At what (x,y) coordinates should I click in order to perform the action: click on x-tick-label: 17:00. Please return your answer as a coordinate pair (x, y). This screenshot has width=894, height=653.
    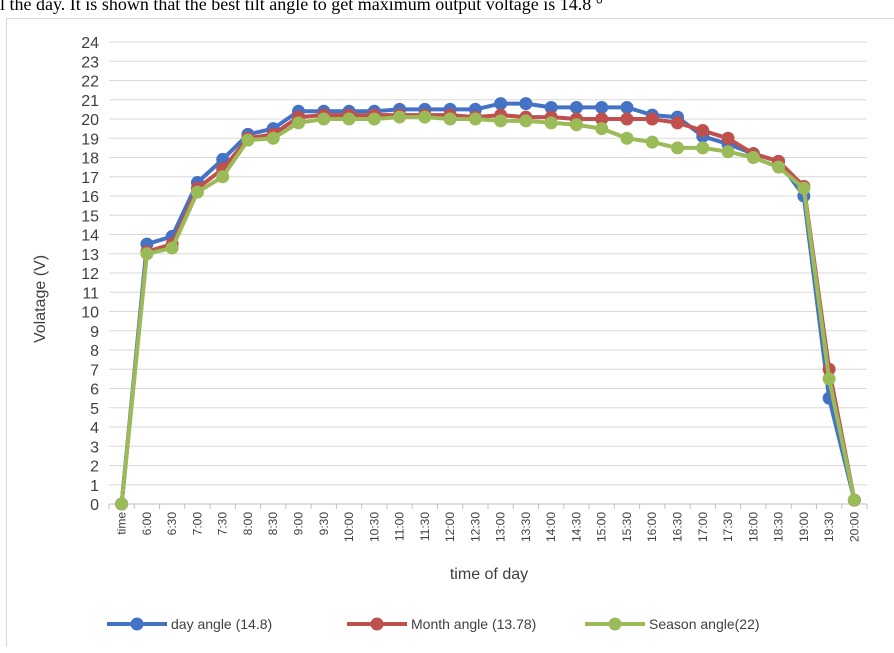
    Looking at the image, I should click on (703, 527).